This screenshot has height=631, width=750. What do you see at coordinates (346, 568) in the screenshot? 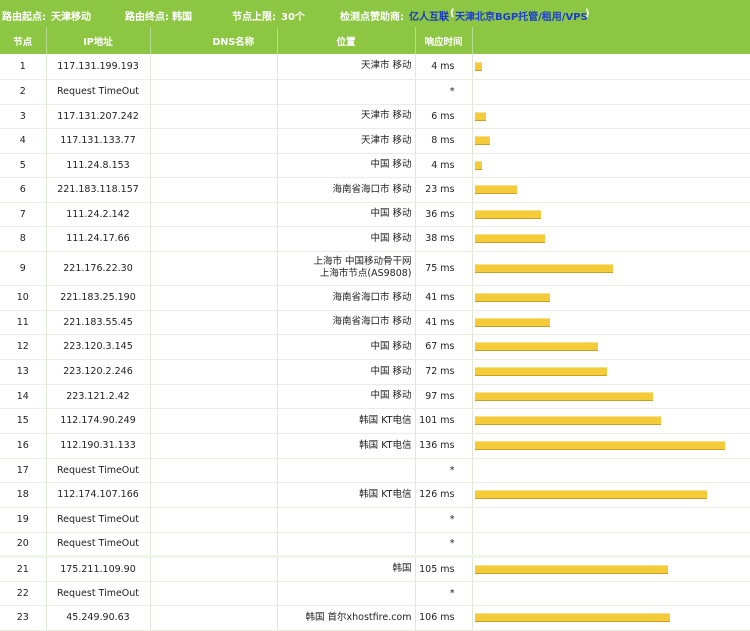
I see `location-cell: 韩国` at bounding box center [346, 568].